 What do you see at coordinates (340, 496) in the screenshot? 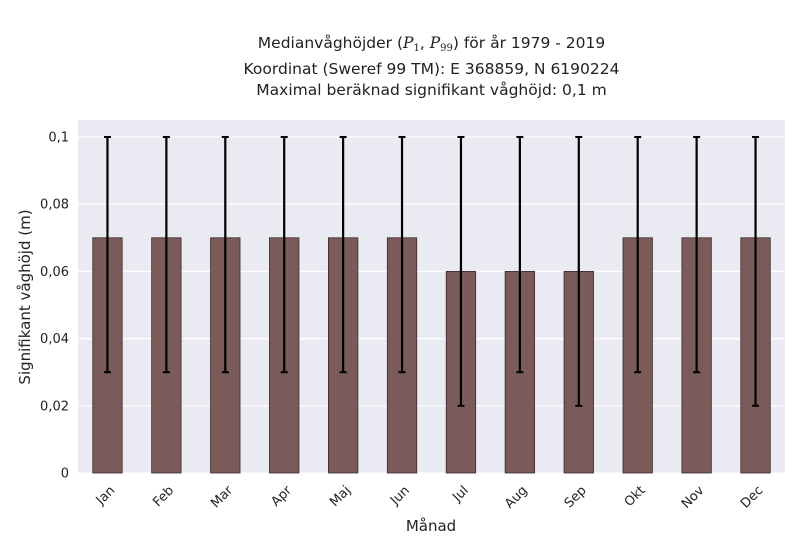
I see `x-tick-label: Maj` at bounding box center [340, 496].